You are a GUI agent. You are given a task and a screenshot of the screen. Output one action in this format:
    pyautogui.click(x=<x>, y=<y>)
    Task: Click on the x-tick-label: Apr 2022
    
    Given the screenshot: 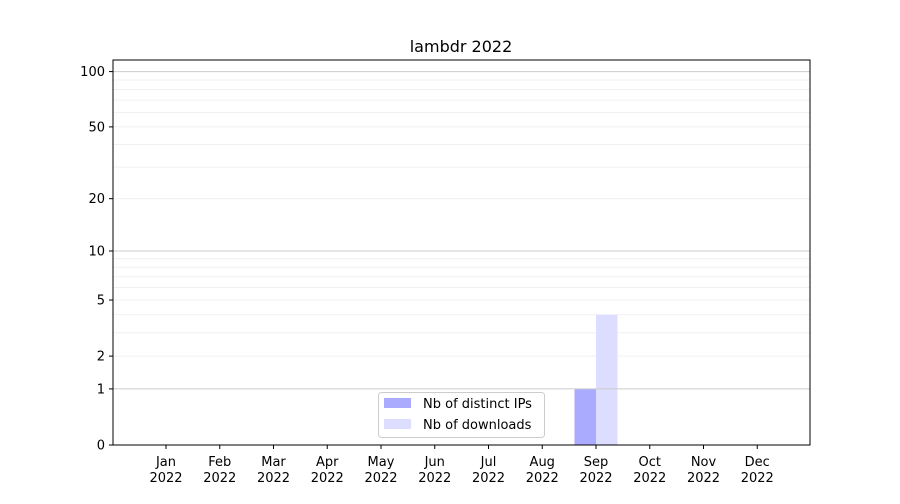 What is the action you would take?
    pyautogui.click(x=327, y=470)
    